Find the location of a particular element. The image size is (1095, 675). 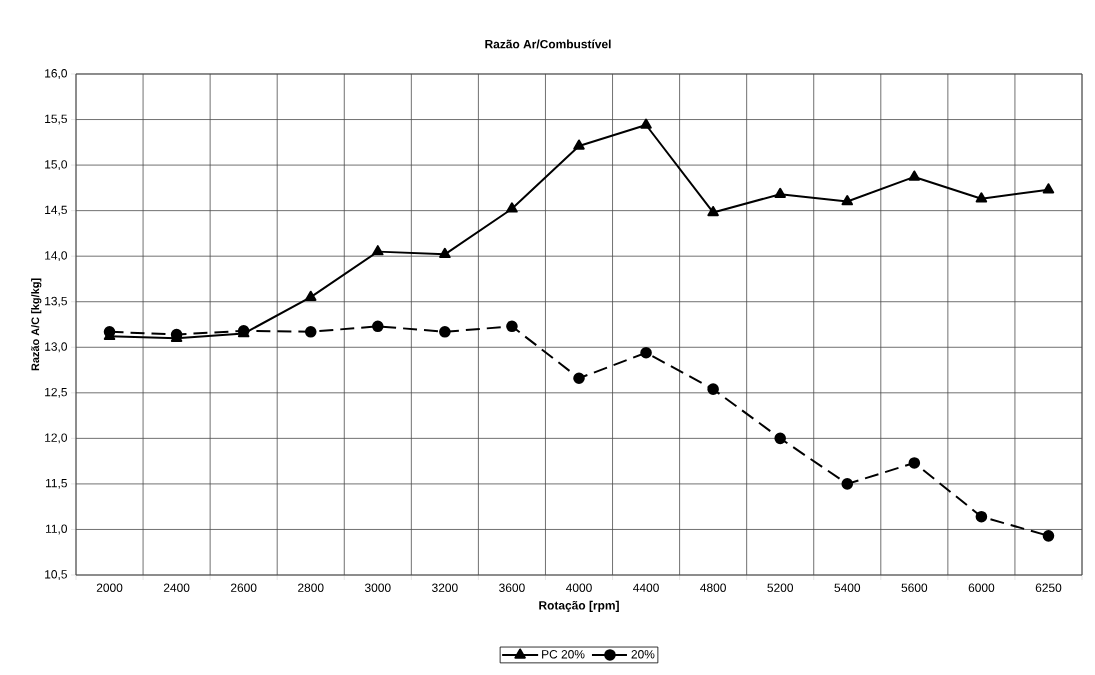

x-tick-label: 3200 is located at coordinates (445, 587).